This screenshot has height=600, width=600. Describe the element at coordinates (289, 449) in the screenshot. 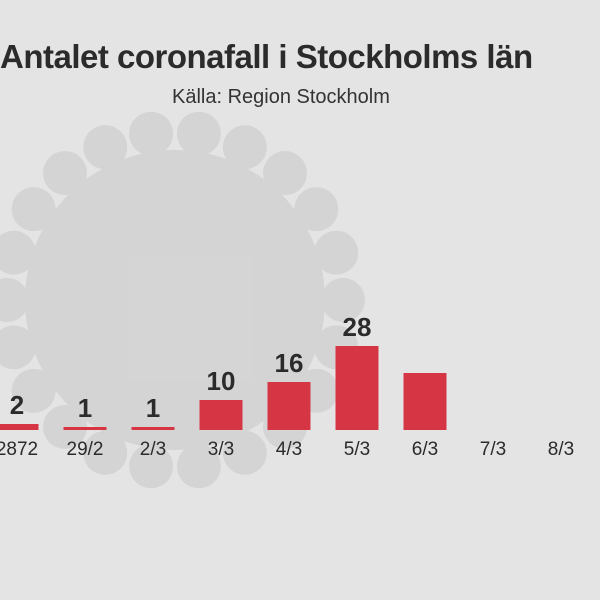

I see `tick-label-4/3: 4/3` at that location.